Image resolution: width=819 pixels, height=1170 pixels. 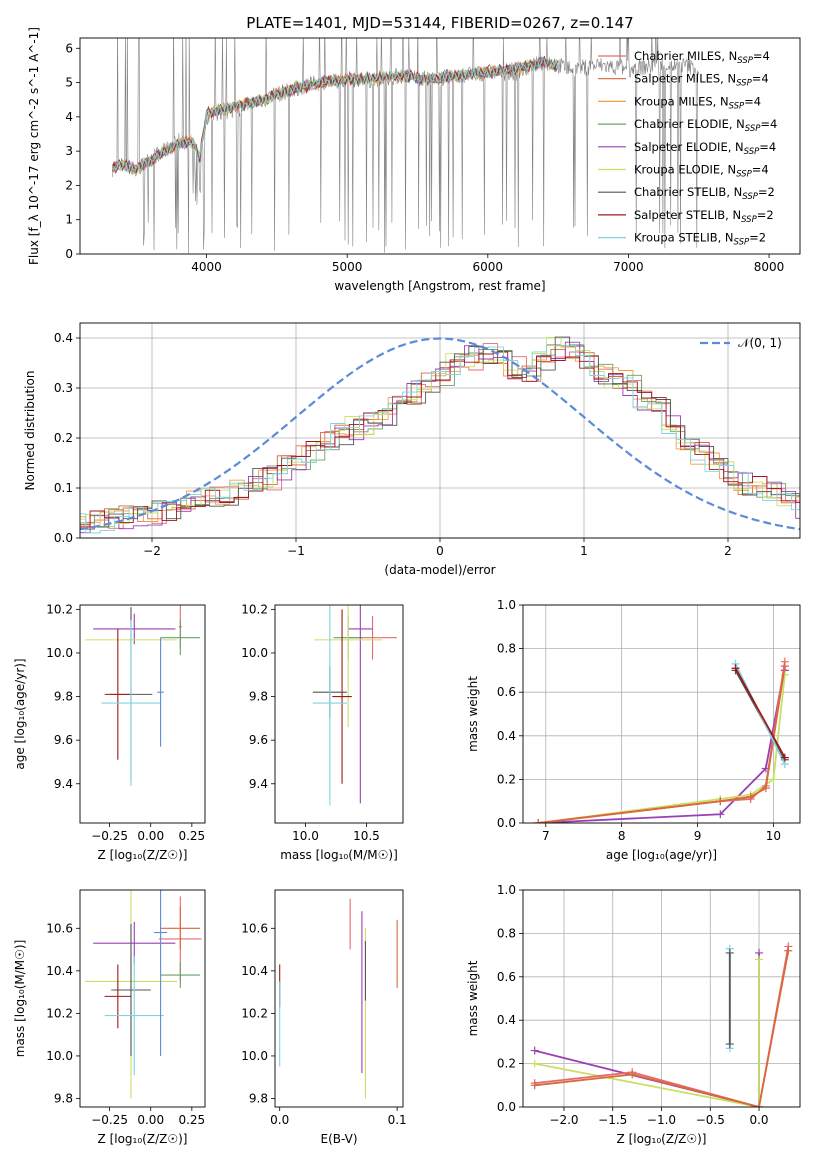 I want to click on x-axis-label: (data-model)/error, so click(x=439, y=570).